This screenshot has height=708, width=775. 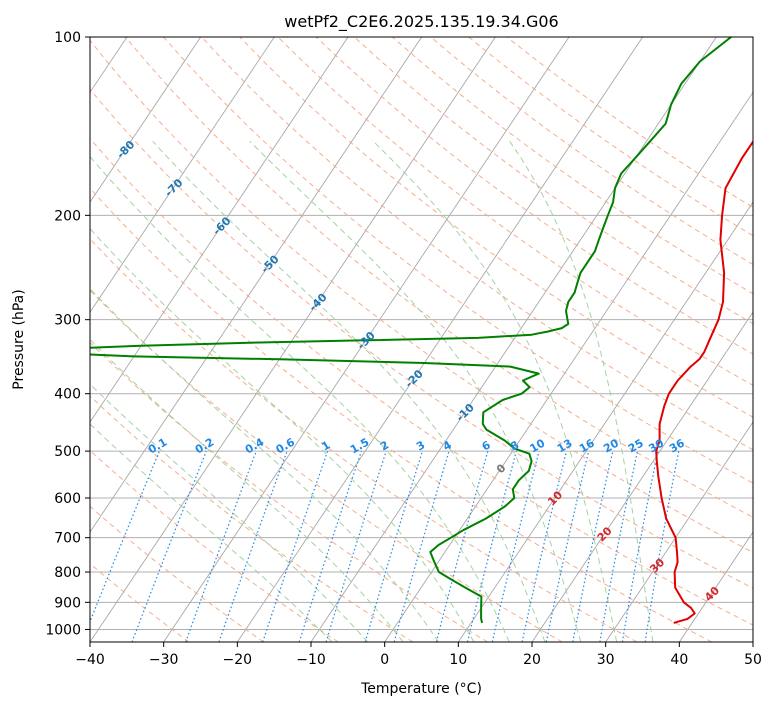 What do you see at coordinates (359, 445) in the screenshot?
I see `mixing-ratio-label: 1.5` at bounding box center [359, 445].